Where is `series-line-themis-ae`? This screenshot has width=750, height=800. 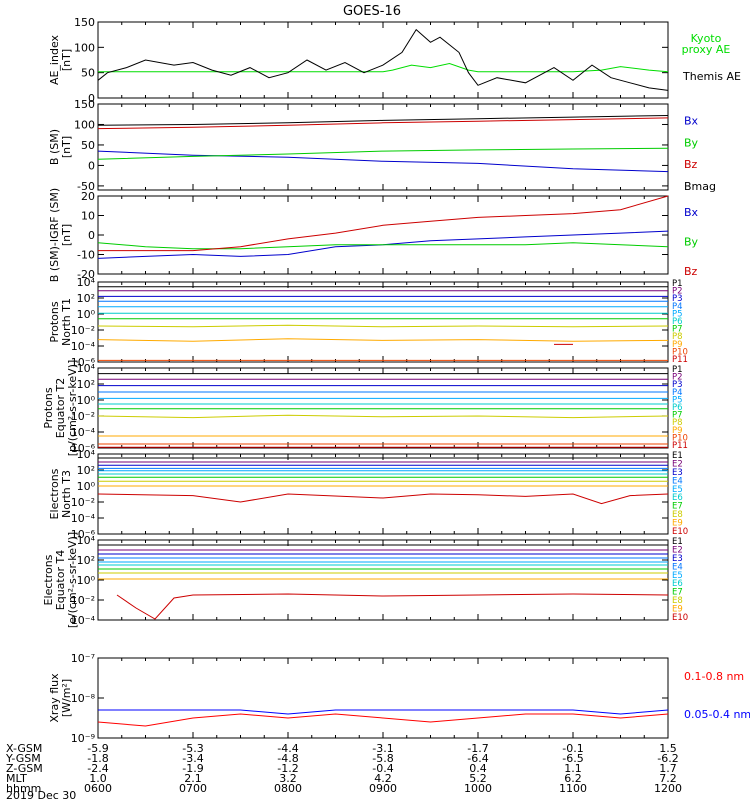 series-line-themis-ae is located at coordinates (383, 59).